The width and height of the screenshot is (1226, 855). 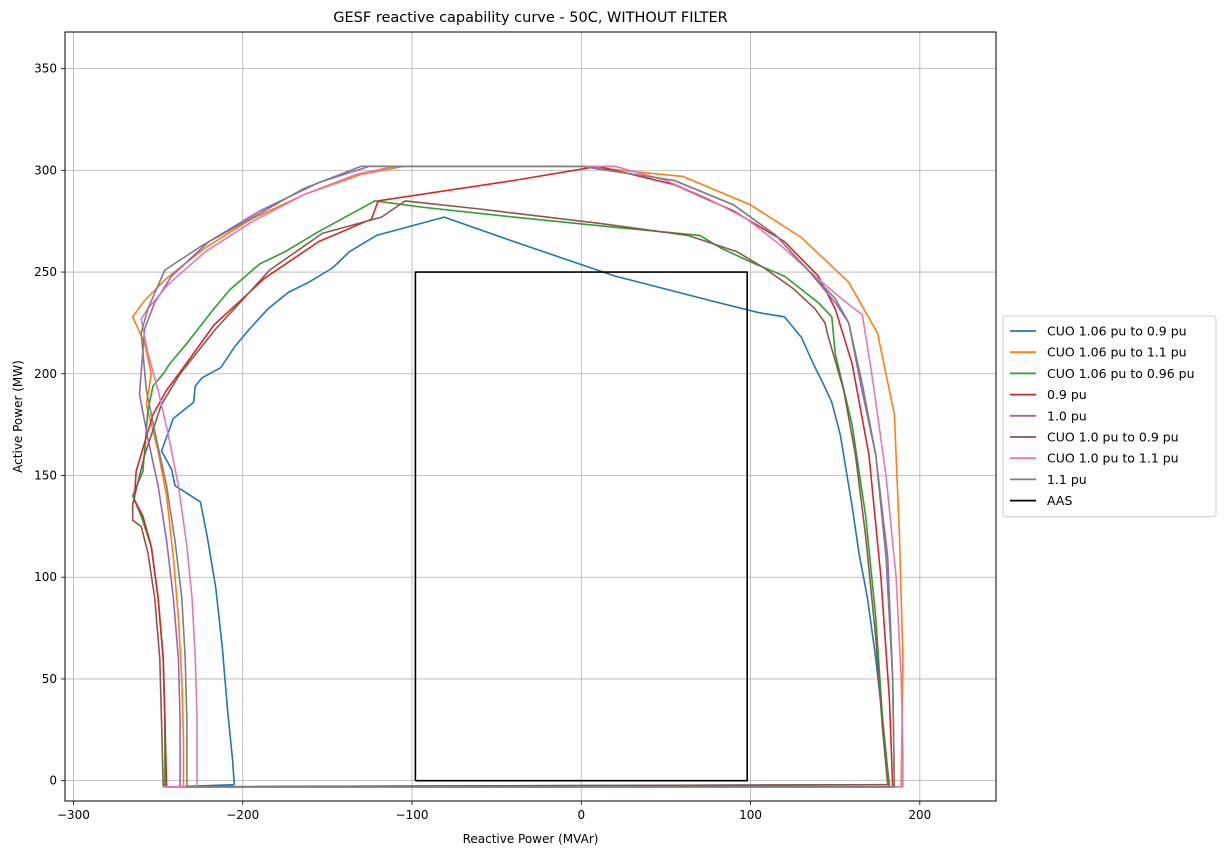 I want to click on legend-entry: CUO 1.06 pu to 0.96 pu, so click(x=1121, y=373).